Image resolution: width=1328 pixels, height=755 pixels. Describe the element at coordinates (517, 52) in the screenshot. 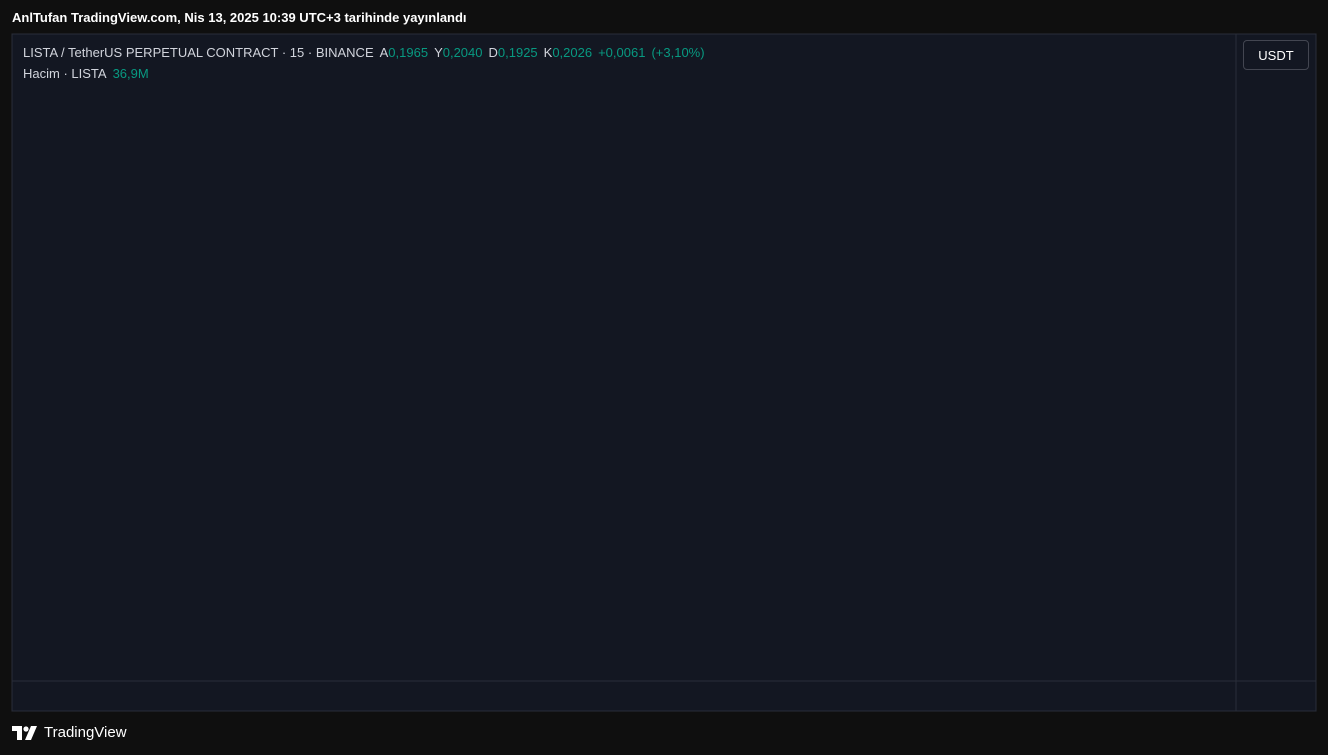

I see `legend-value: 0,1925` at that location.